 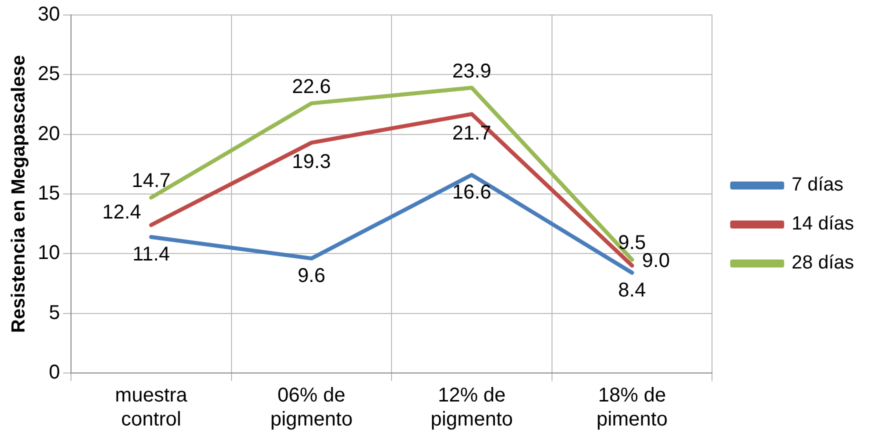 What do you see at coordinates (54, 373) in the screenshot?
I see `y-tick-label: 0` at bounding box center [54, 373].